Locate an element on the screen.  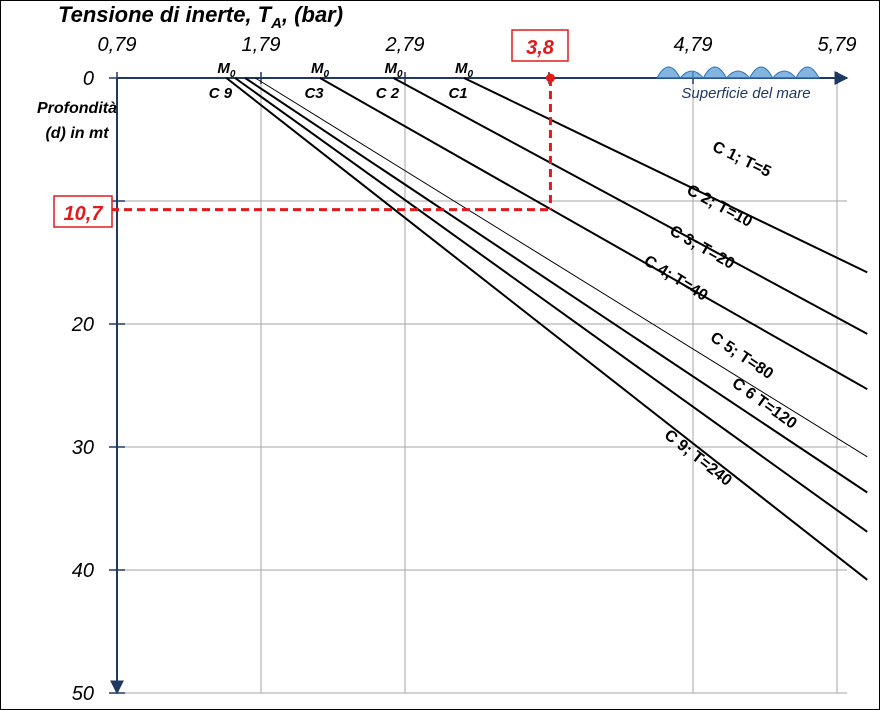
highlight-x-box is located at coordinates (540, 45).